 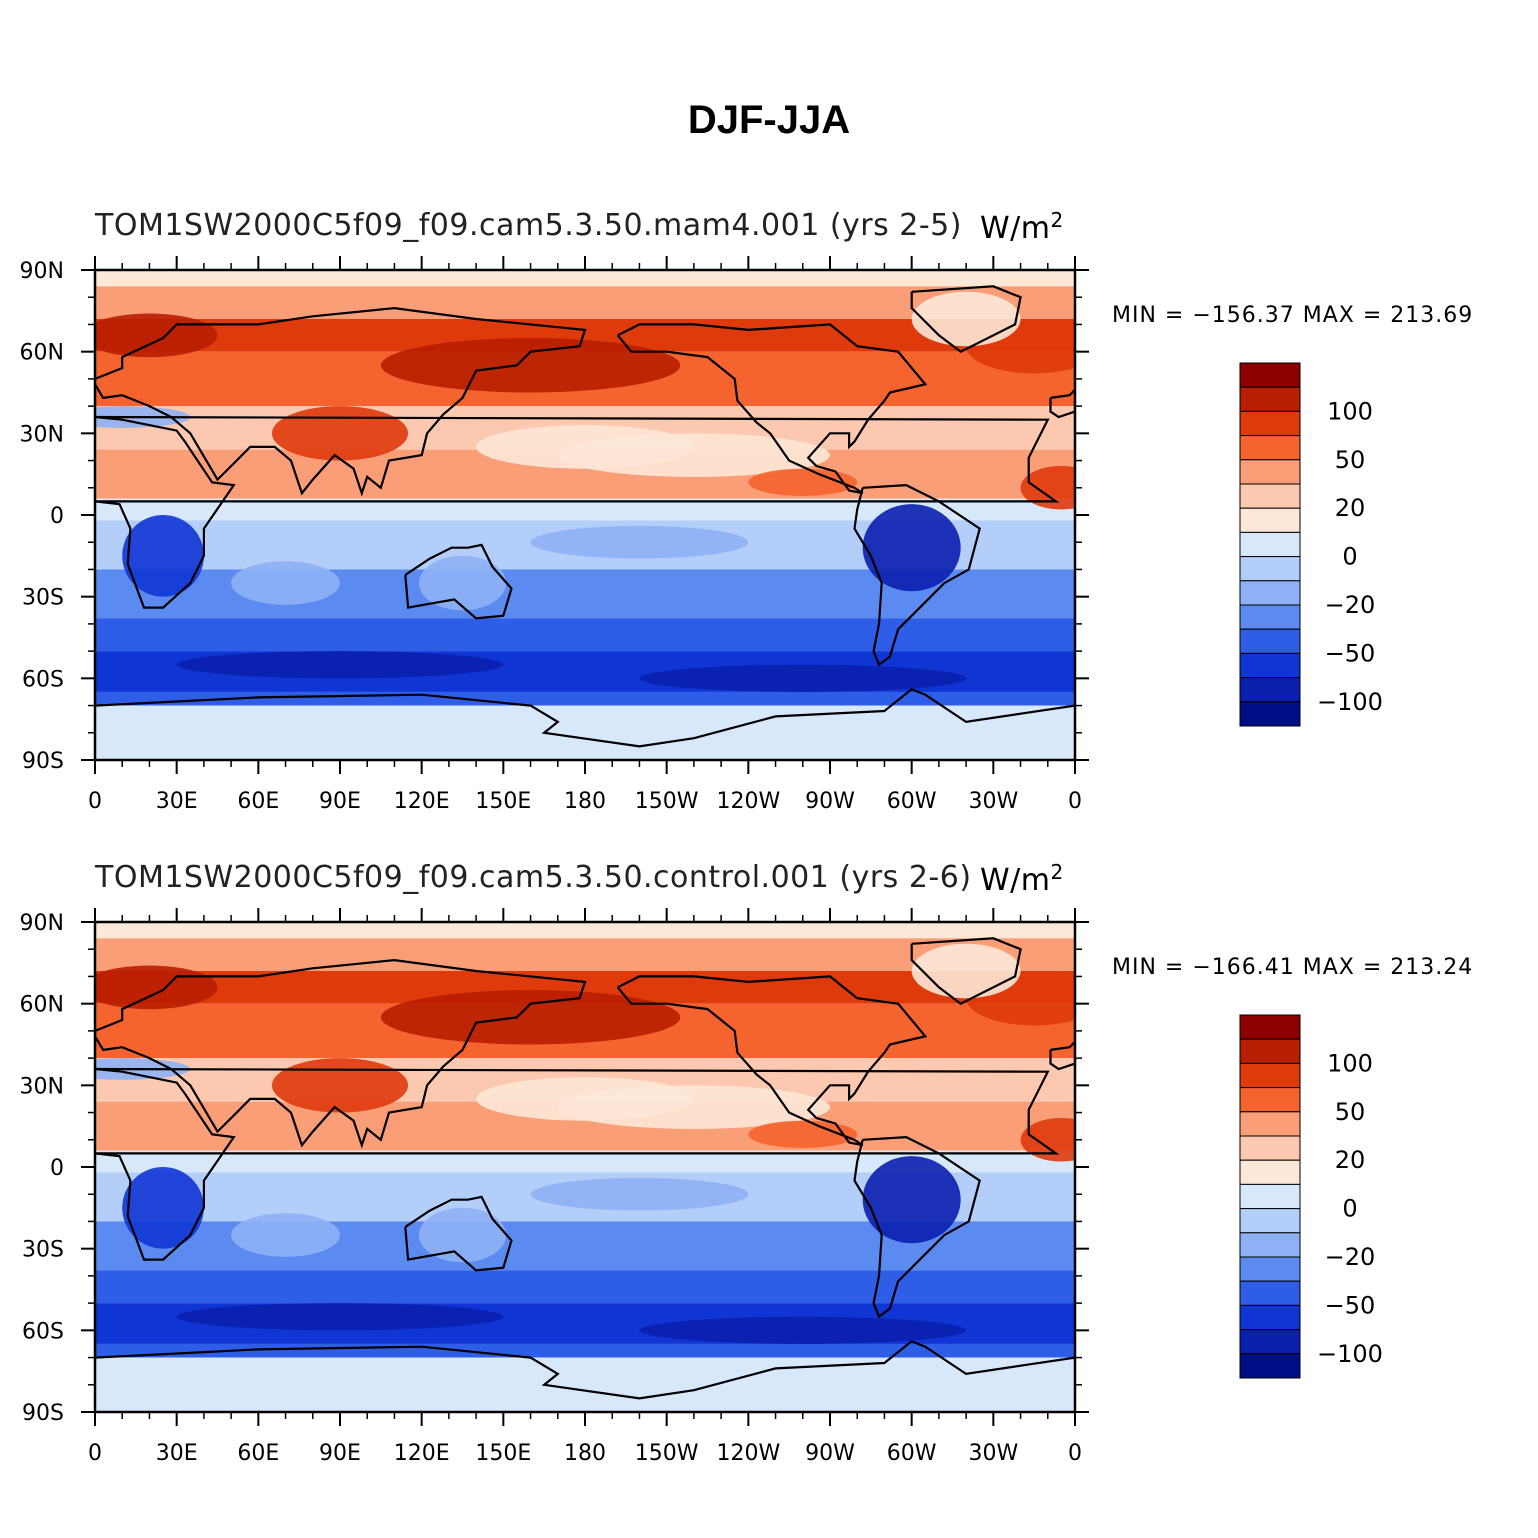 I want to click on y-tick-label: 0, so click(x=57, y=1168).